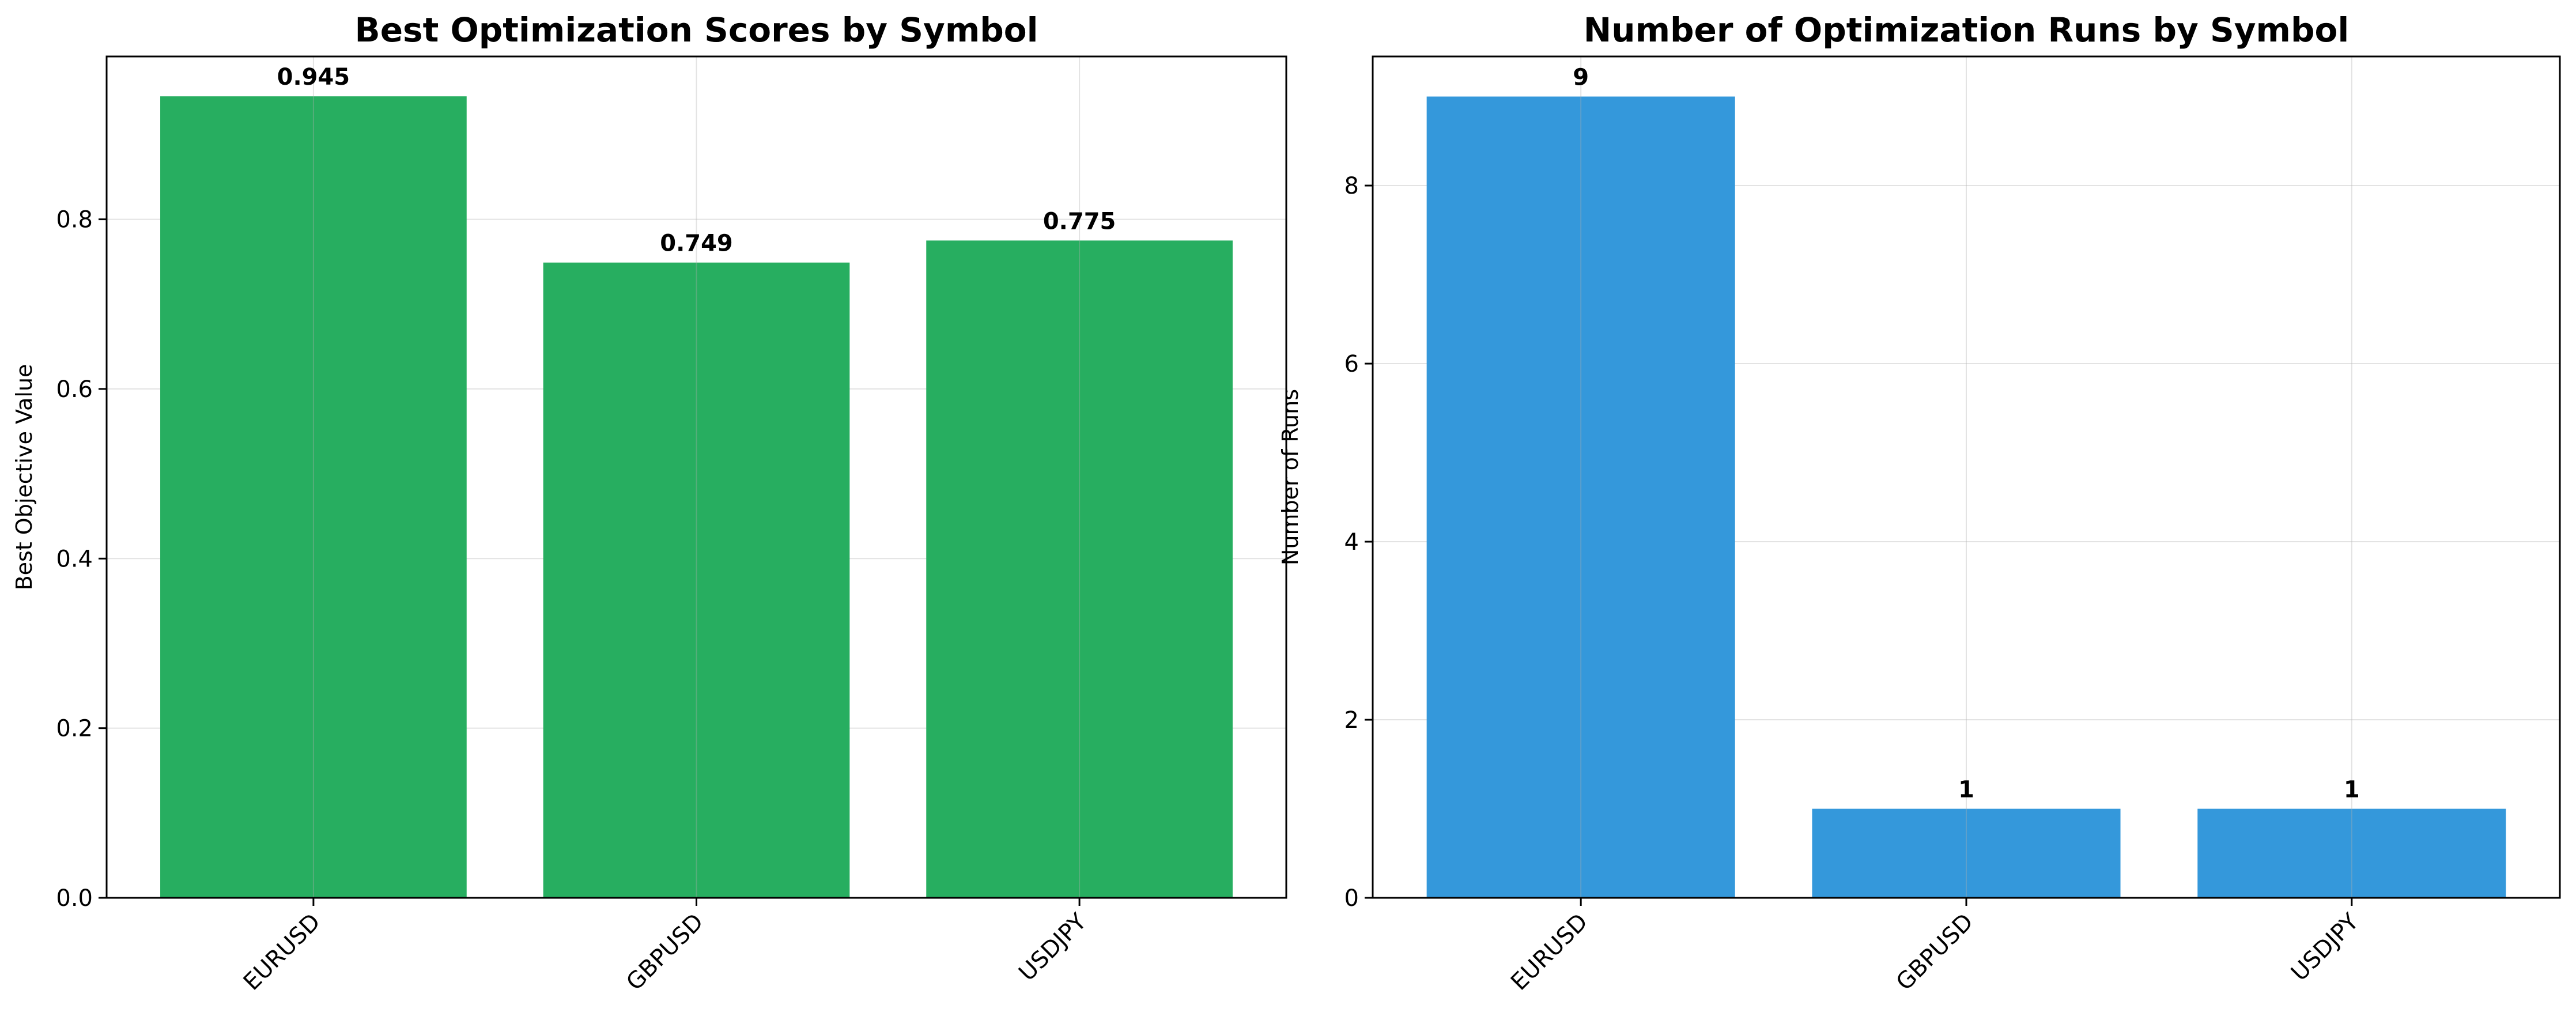 The width and height of the screenshot is (2576, 1020). What do you see at coordinates (697, 30) in the screenshot?
I see `scores-chart-title: Best Optimization Scores by Symbol` at bounding box center [697, 30].